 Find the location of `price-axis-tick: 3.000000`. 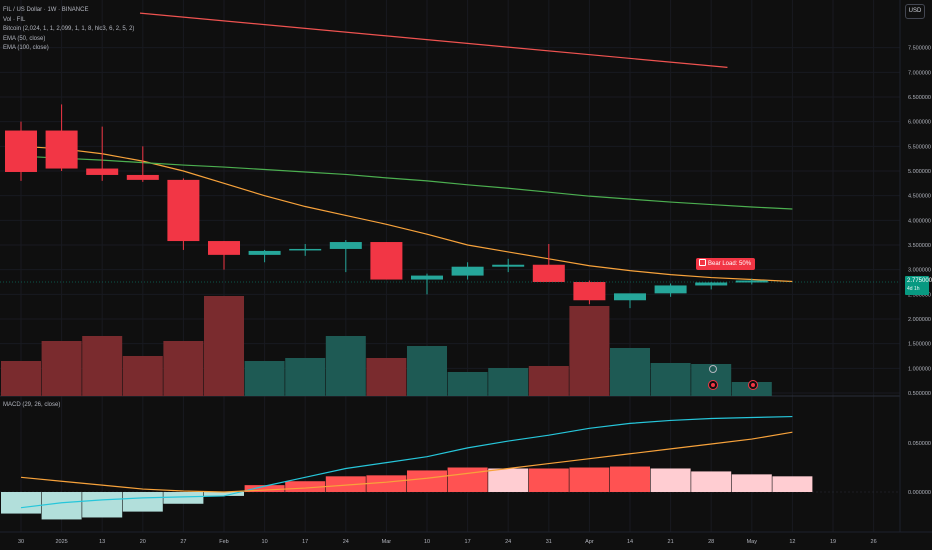

price-axis-tick: 3.000000 is located at coordinates (919, 271).